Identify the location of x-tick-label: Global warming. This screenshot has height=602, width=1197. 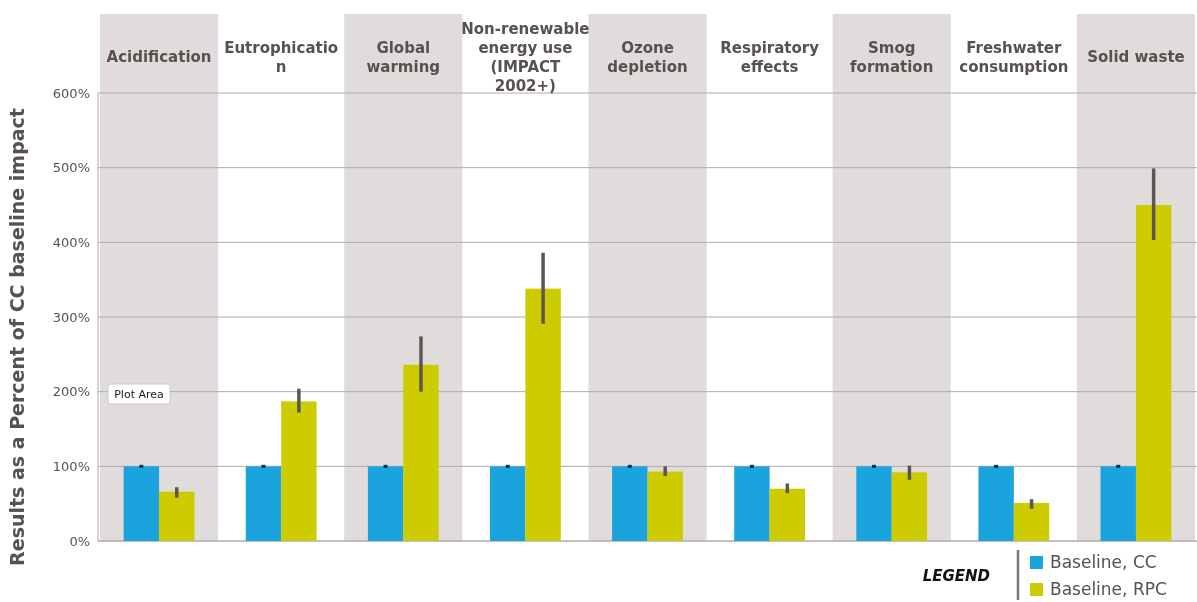
(403, 57).